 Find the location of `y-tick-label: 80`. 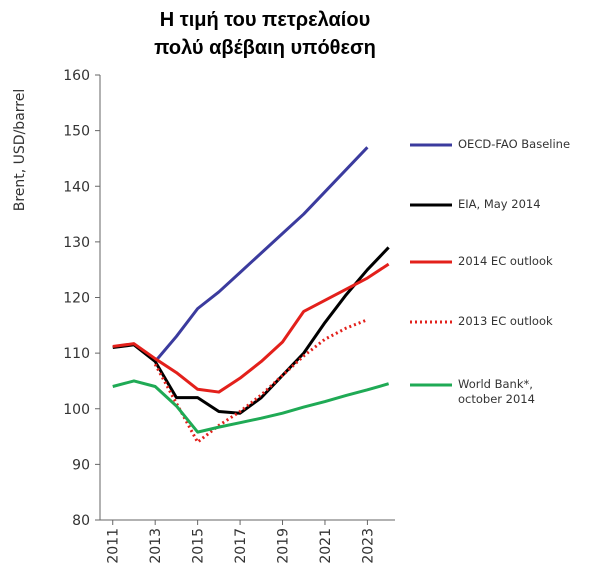

y-tick-label: 80 is located at coordinates (81, 521).